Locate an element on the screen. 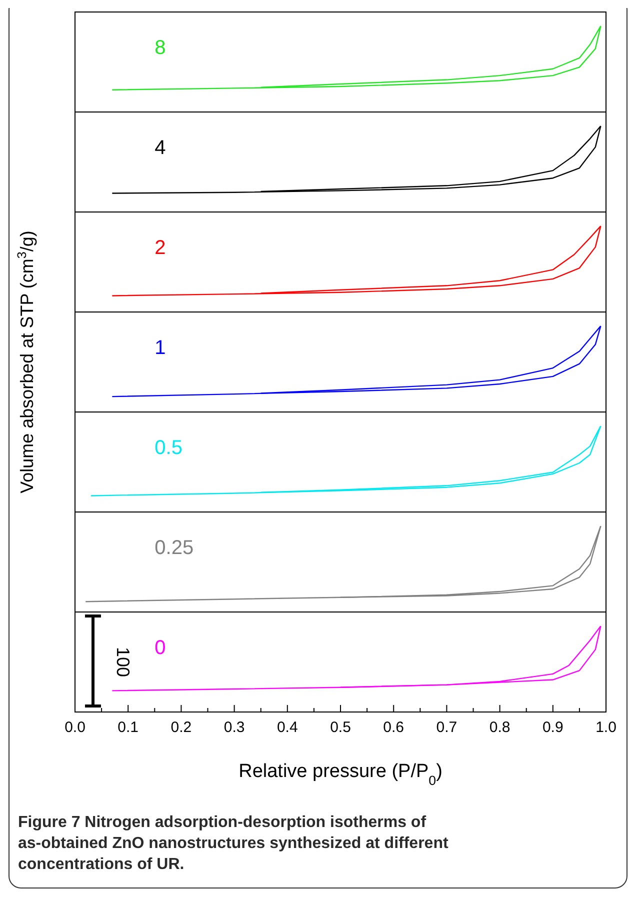  series-label: 8 is located at coordinates (160, 48).